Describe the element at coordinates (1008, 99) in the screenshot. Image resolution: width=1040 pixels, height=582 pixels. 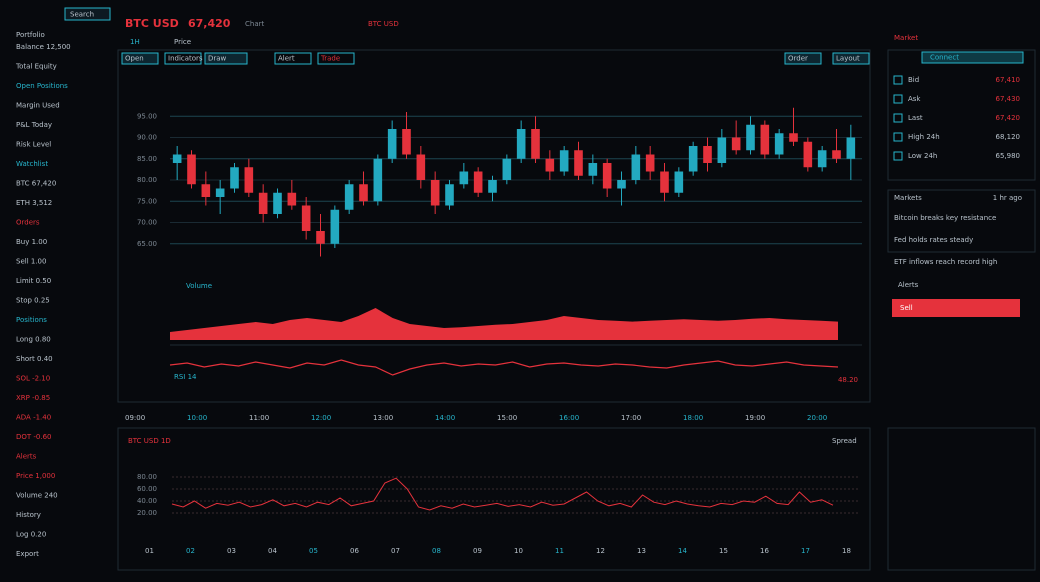
I see `row-value: 67,430` at that location.